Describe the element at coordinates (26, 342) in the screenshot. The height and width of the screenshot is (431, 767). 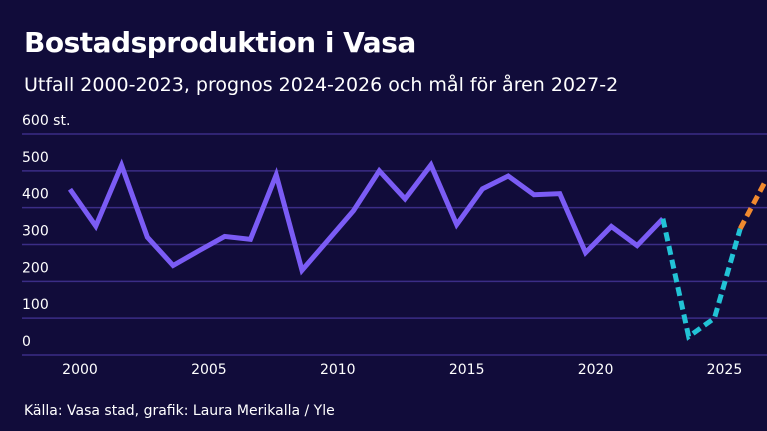
I see `y-tick-label: 0` at that location.